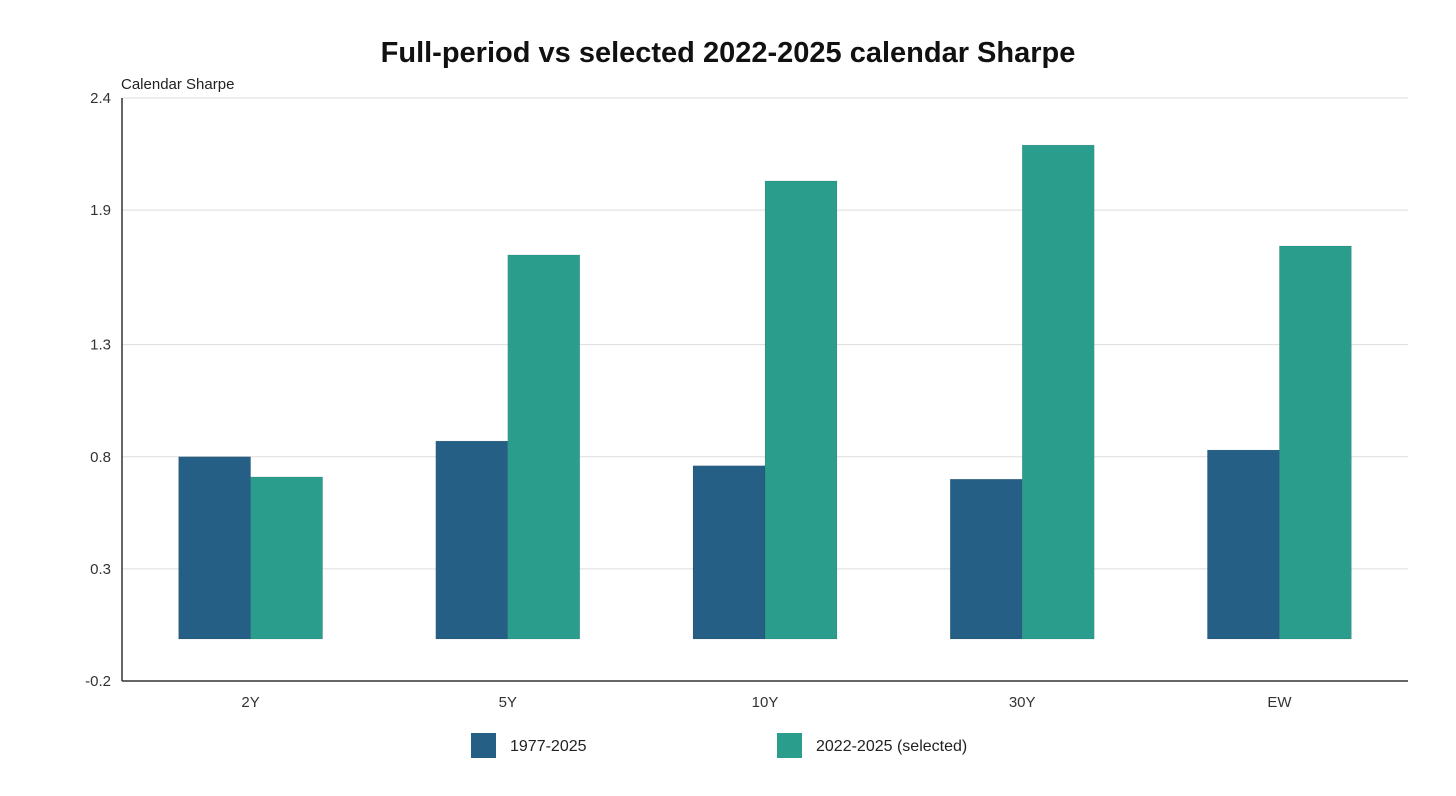 The image size is (1456, 796). Describe the element at coordinates (719, 745) in the screenshot. I see `legend: 1977-2025 2022-2025 (selected)` at that location.